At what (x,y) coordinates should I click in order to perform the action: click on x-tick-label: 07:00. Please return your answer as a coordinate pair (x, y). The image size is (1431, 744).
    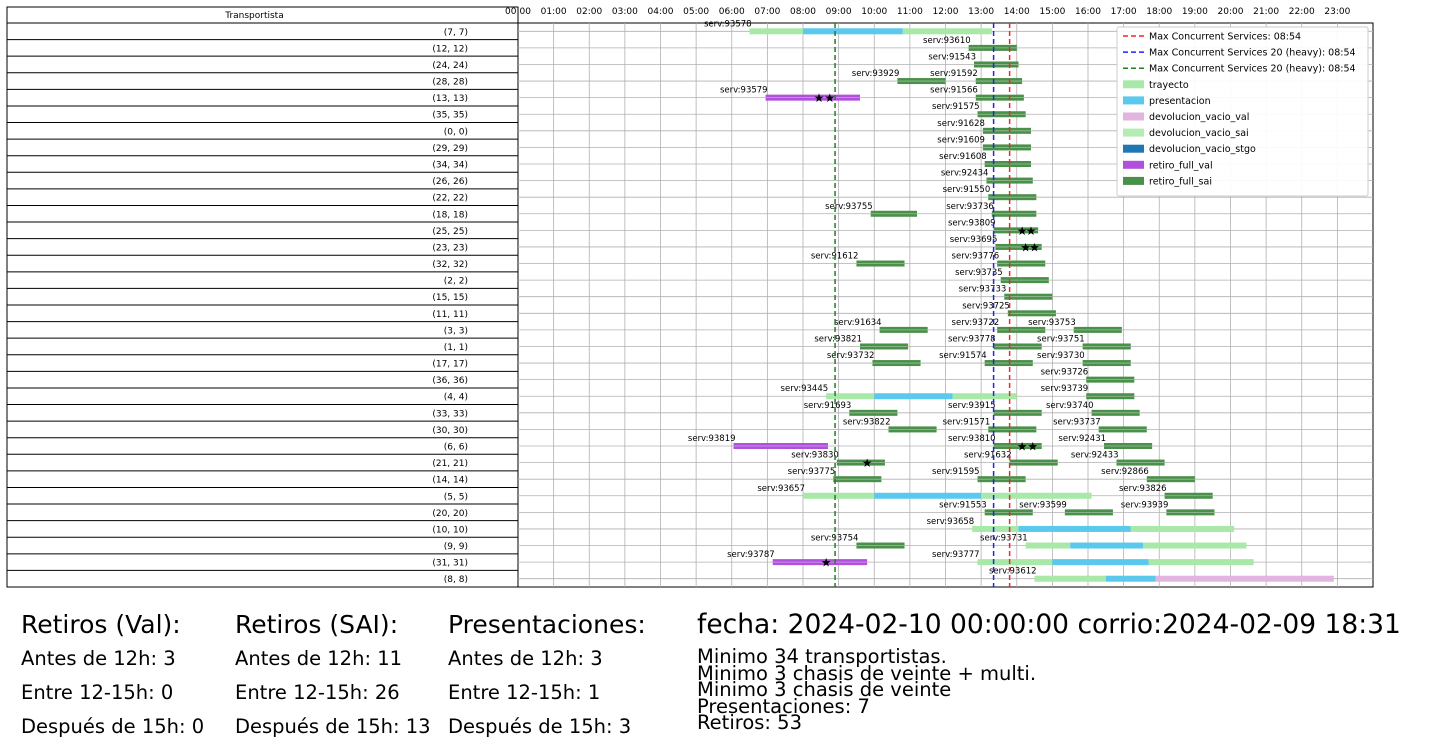
    Looking at the image, I should click on (767, 12).